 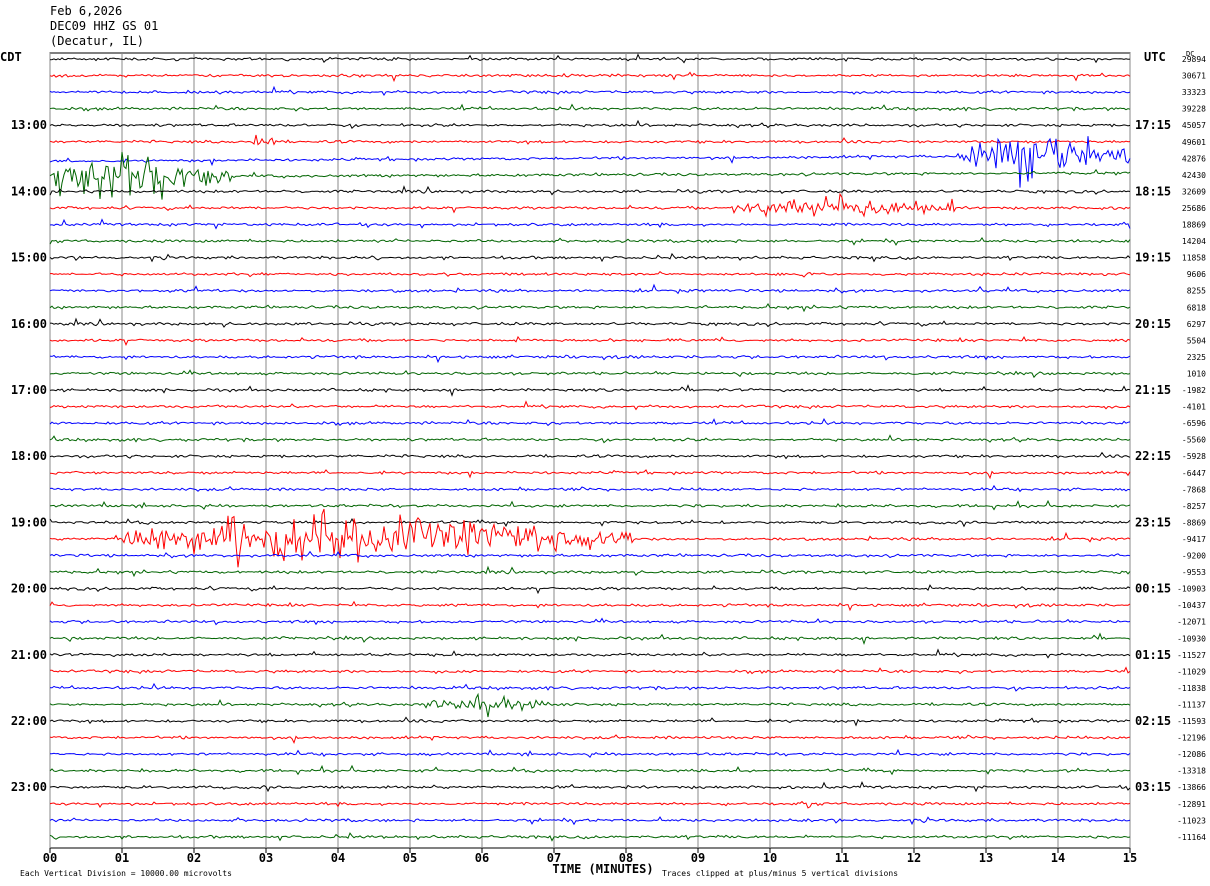 I want to click on right-time-label: 19:15, so click(x=1153, y=258).